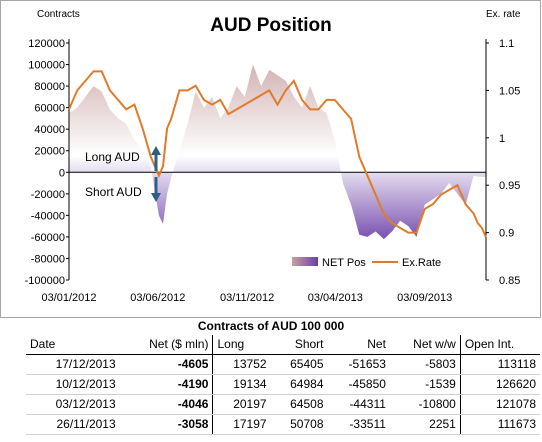  I want to click on y-right-tick-label: 1, so click(502, 139).